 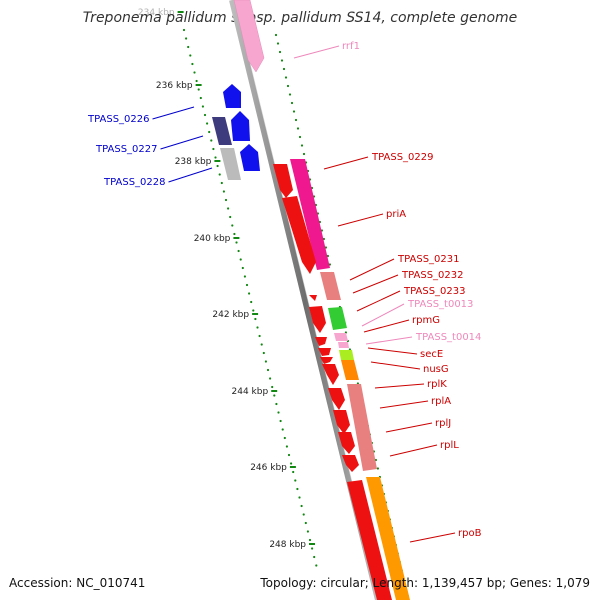 I want to click on scale-tick-label: 246 kbp, so click(x=268, y=468).